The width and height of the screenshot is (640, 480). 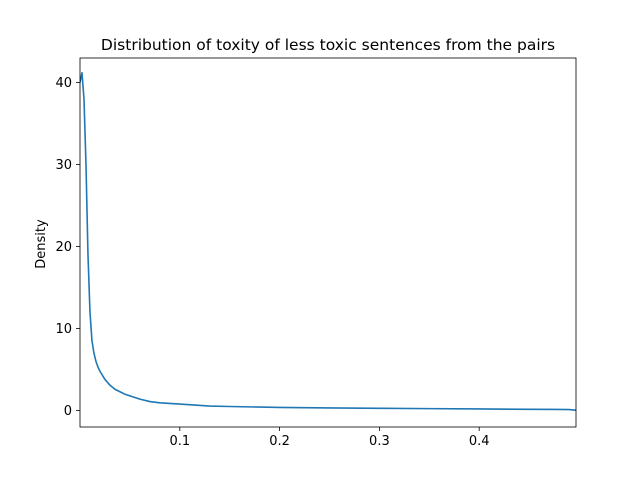 I want to click on y-tick-label: 0, so click(x=68, y=411).